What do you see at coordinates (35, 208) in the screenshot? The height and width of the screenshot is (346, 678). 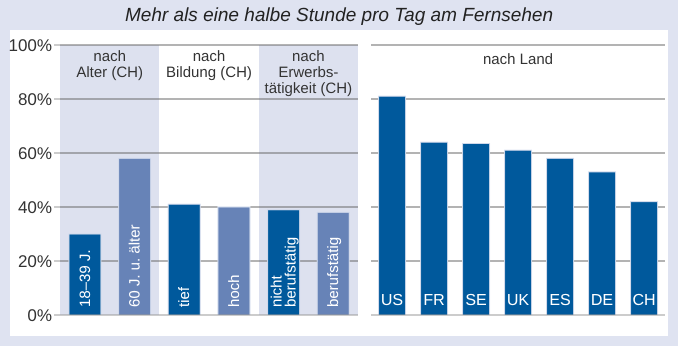 I see `y-tick-label: 40%` at bounding box center [35, 208].